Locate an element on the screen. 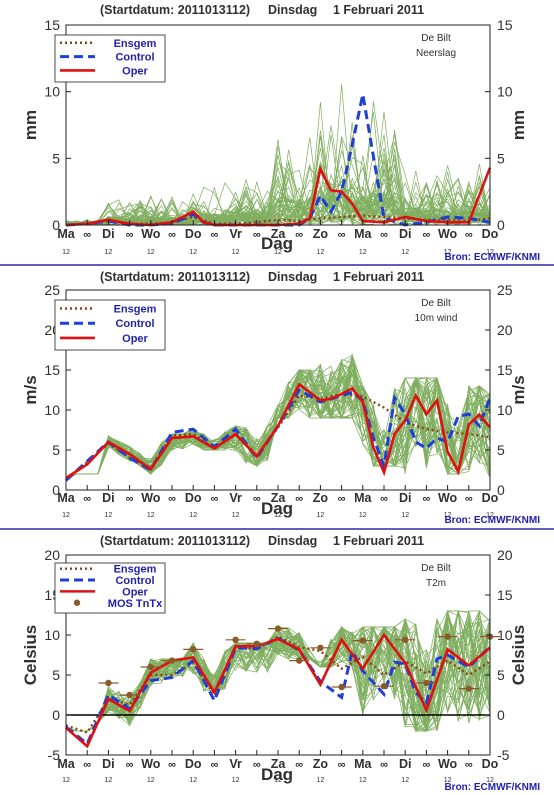  legend-label: Oper is located at coordinates (135, 71).